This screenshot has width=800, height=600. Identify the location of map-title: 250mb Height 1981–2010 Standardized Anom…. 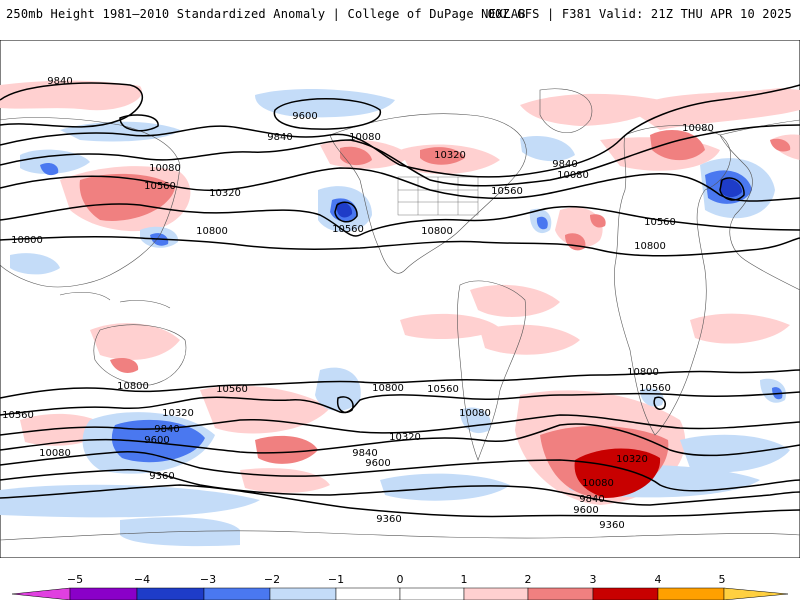
(266, 14).